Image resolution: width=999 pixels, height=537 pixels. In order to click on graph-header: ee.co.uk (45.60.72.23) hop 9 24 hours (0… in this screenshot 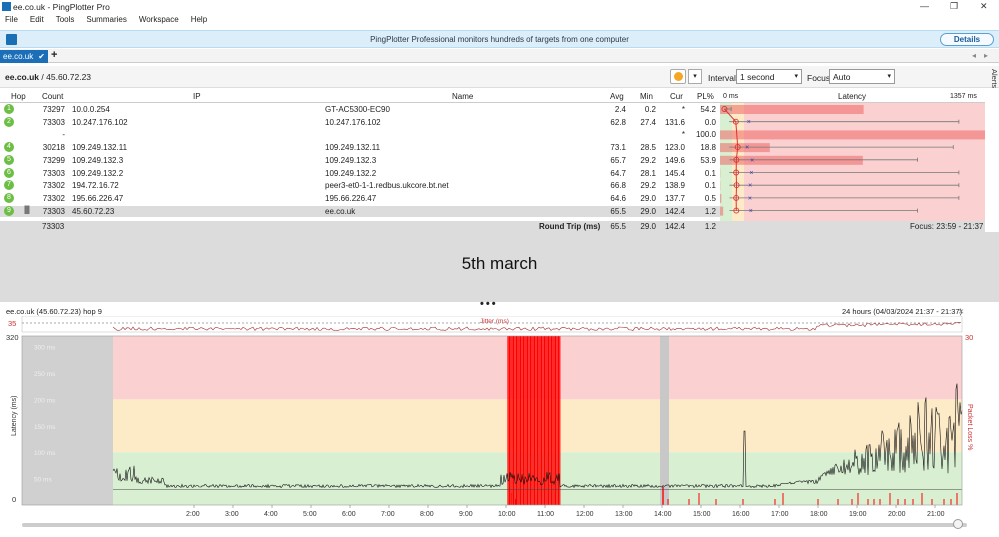, I will do `click(499, 311)`.